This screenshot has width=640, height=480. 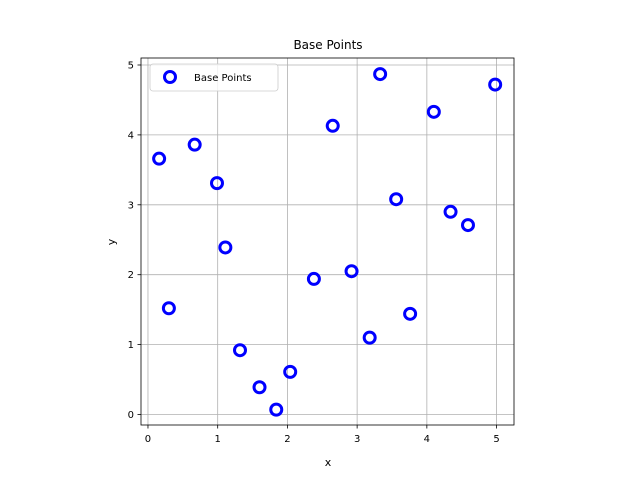 I want to click on legend-box, so click(x=214, y=77).